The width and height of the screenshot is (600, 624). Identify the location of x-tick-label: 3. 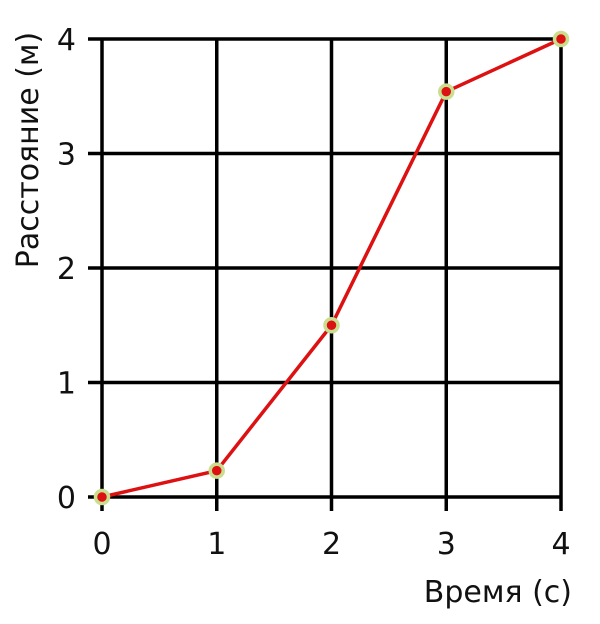
(446, 544).